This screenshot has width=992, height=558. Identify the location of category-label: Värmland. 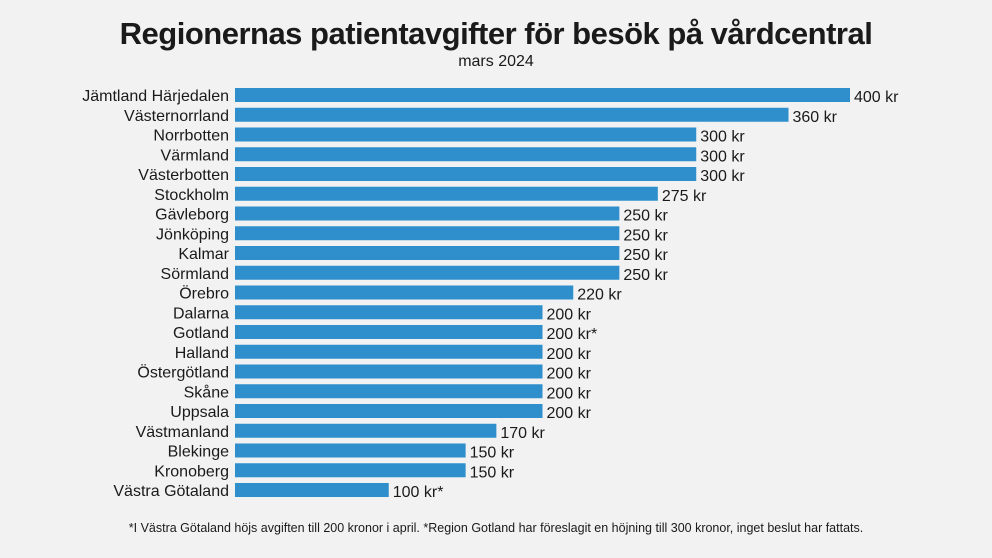
(195, 155).